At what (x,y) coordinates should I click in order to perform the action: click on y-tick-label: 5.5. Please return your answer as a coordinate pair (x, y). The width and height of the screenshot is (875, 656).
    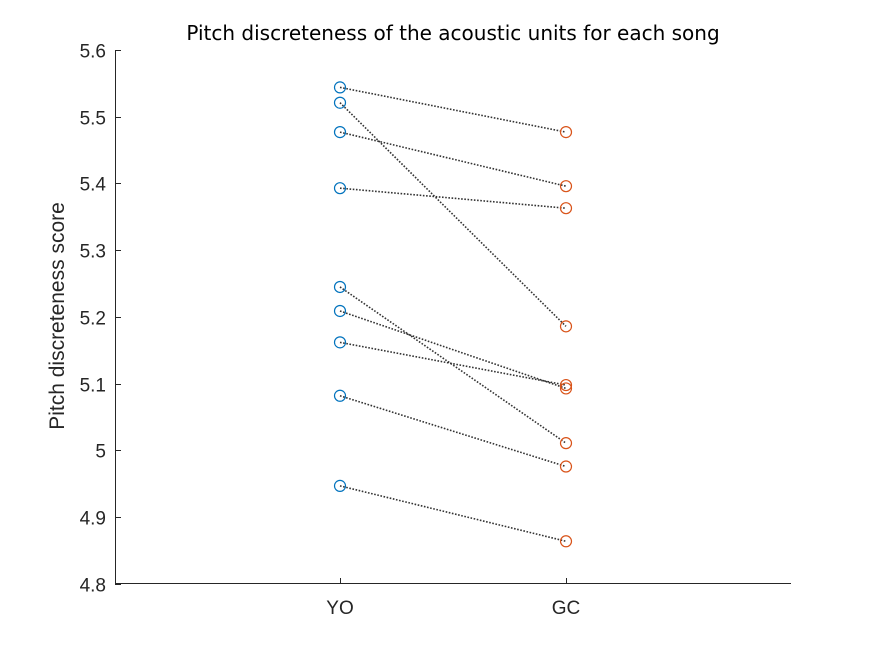
    Looking at the image, I should click on (93, 119).